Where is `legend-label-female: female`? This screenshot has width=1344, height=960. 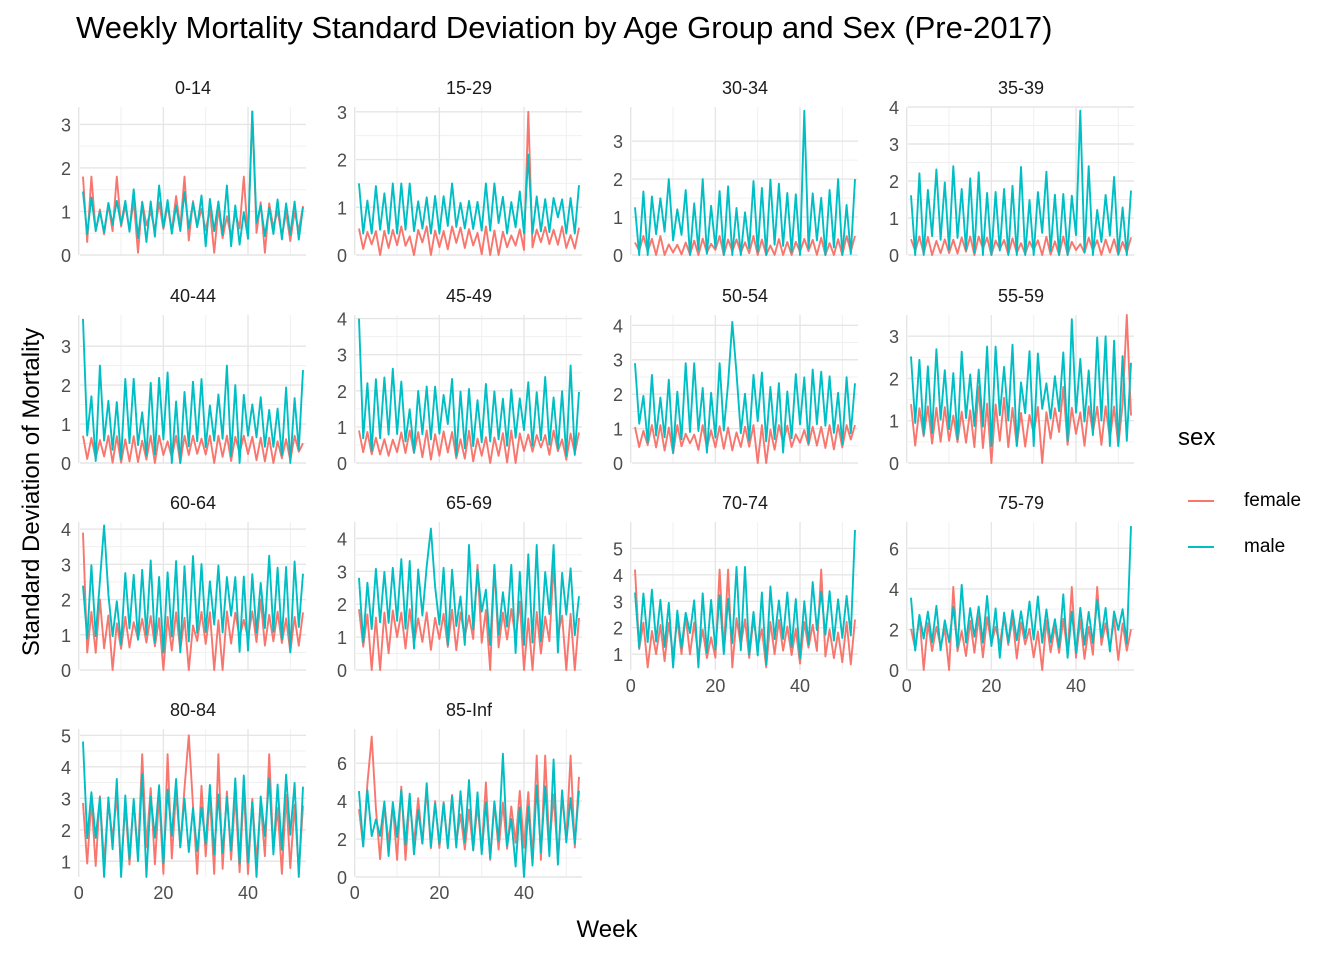 legend-label-female: female is located at coordinates (1273, 500).